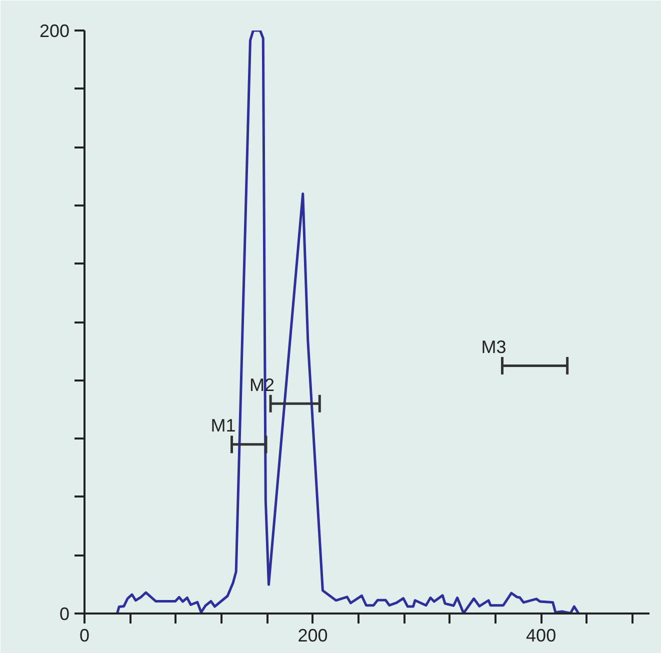 The image size is (661, 653). I want to click on series-label: M3, so click(493, 346).